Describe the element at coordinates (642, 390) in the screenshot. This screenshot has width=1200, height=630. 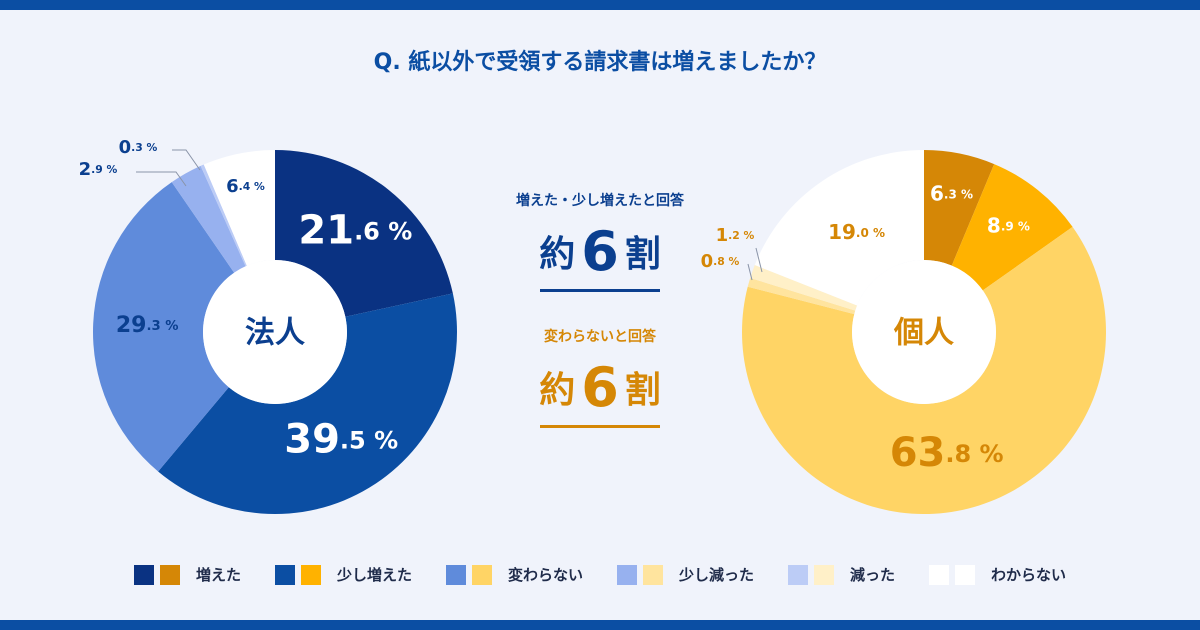
I see `summary-same-suffix: 割` at that location.